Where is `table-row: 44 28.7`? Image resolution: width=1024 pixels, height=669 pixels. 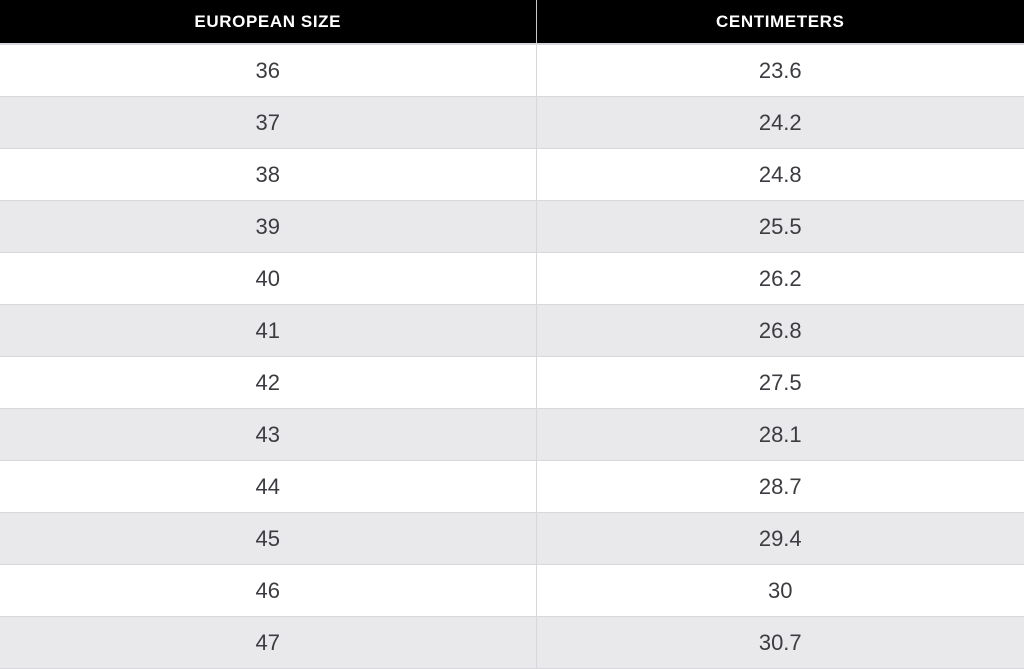
table-row: 44 28.7 is located at coordinates (512, 486).